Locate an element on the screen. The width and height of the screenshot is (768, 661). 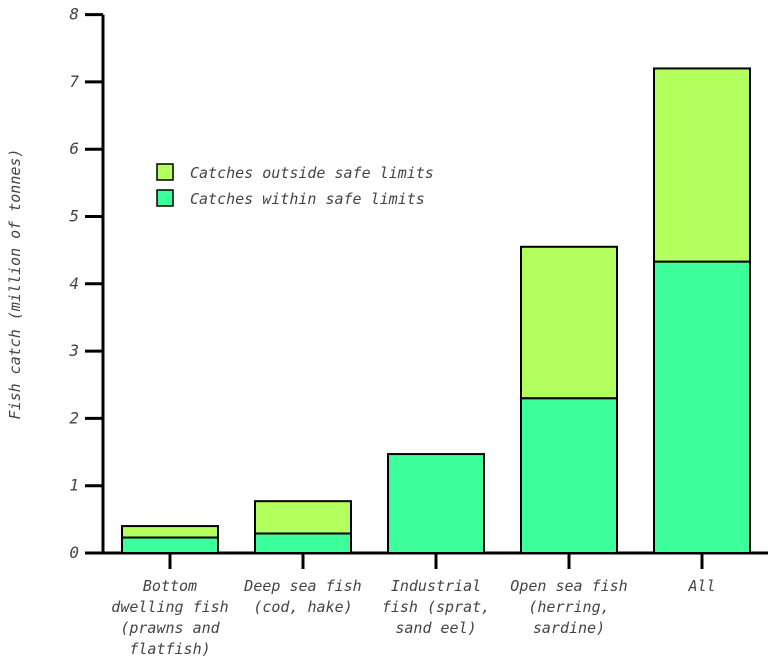
x-tick-label-line: (herring, is located at coordinates (568, 607).